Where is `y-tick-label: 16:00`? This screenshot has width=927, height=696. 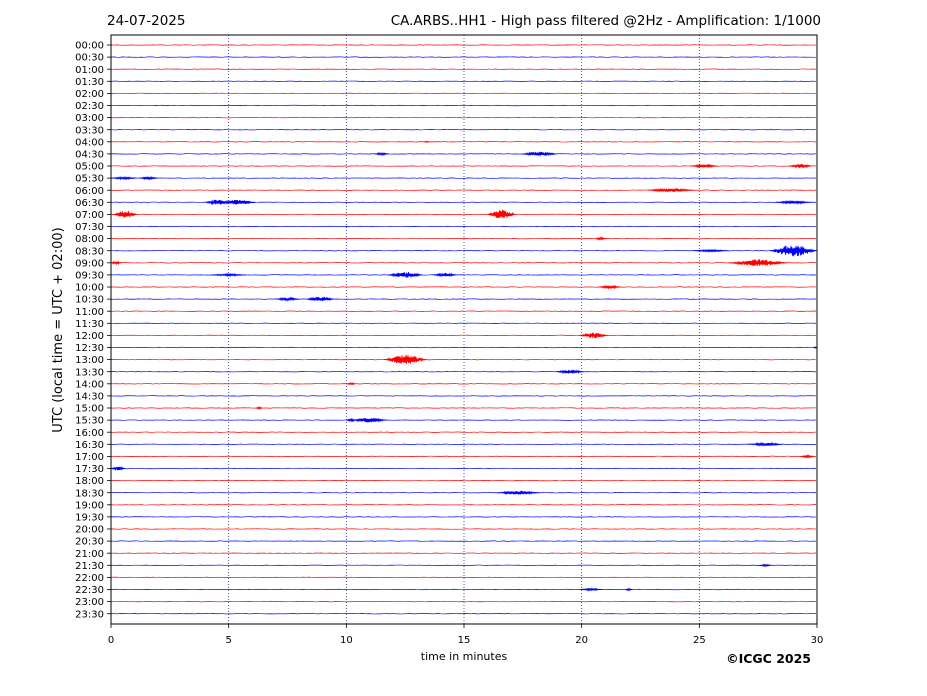 y-tick-label: 16:00 is located at coordinates (89, 433).